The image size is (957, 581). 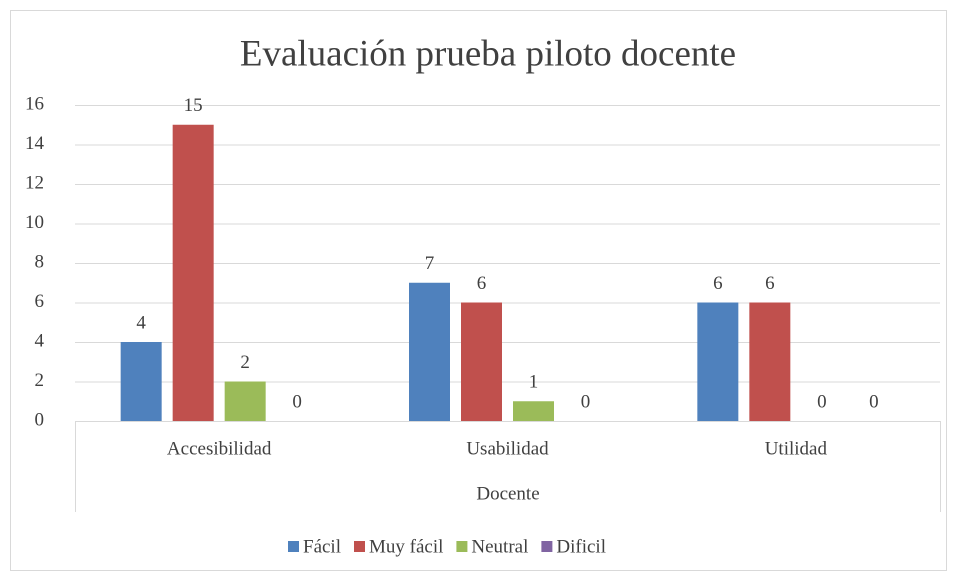 What do you see at coordinates (507, 493) in the screenshot?
I see `x-axis-label: Docente` at bounding box center [507, 493].